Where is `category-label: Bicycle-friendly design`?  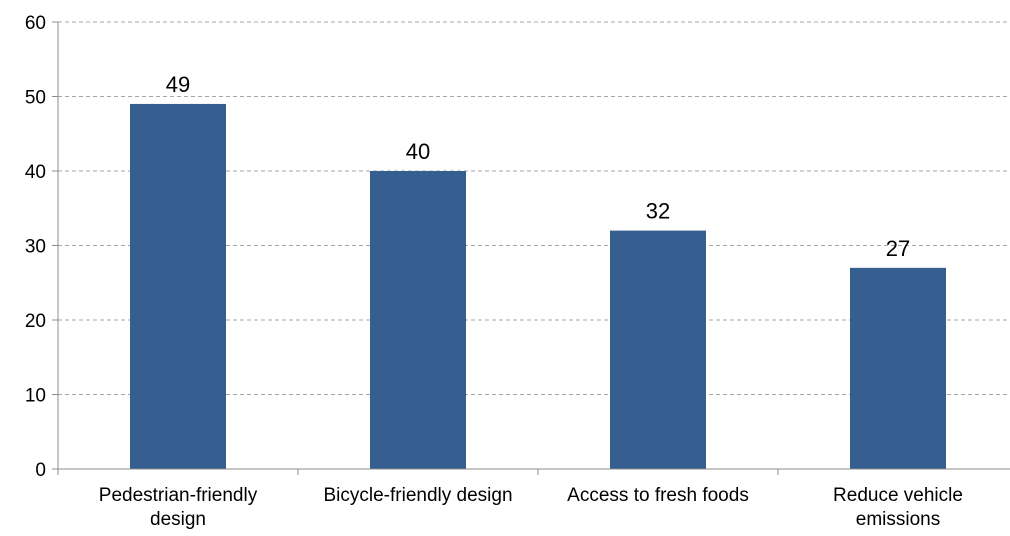 category-label: Bicycle-friendly design is located at coordinates (417, 495).